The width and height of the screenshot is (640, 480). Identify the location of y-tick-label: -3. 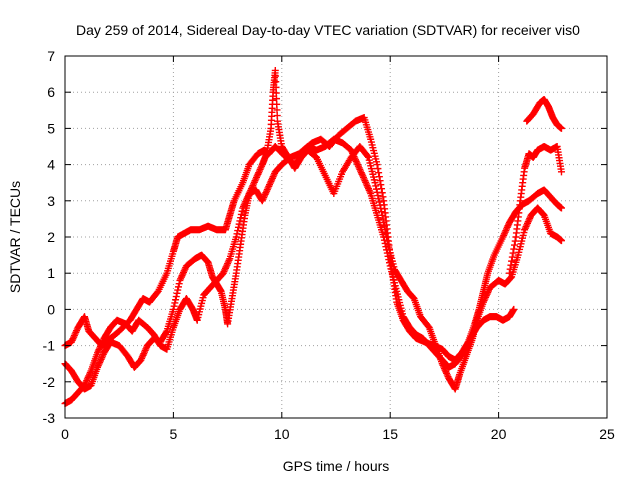
(49, 418).